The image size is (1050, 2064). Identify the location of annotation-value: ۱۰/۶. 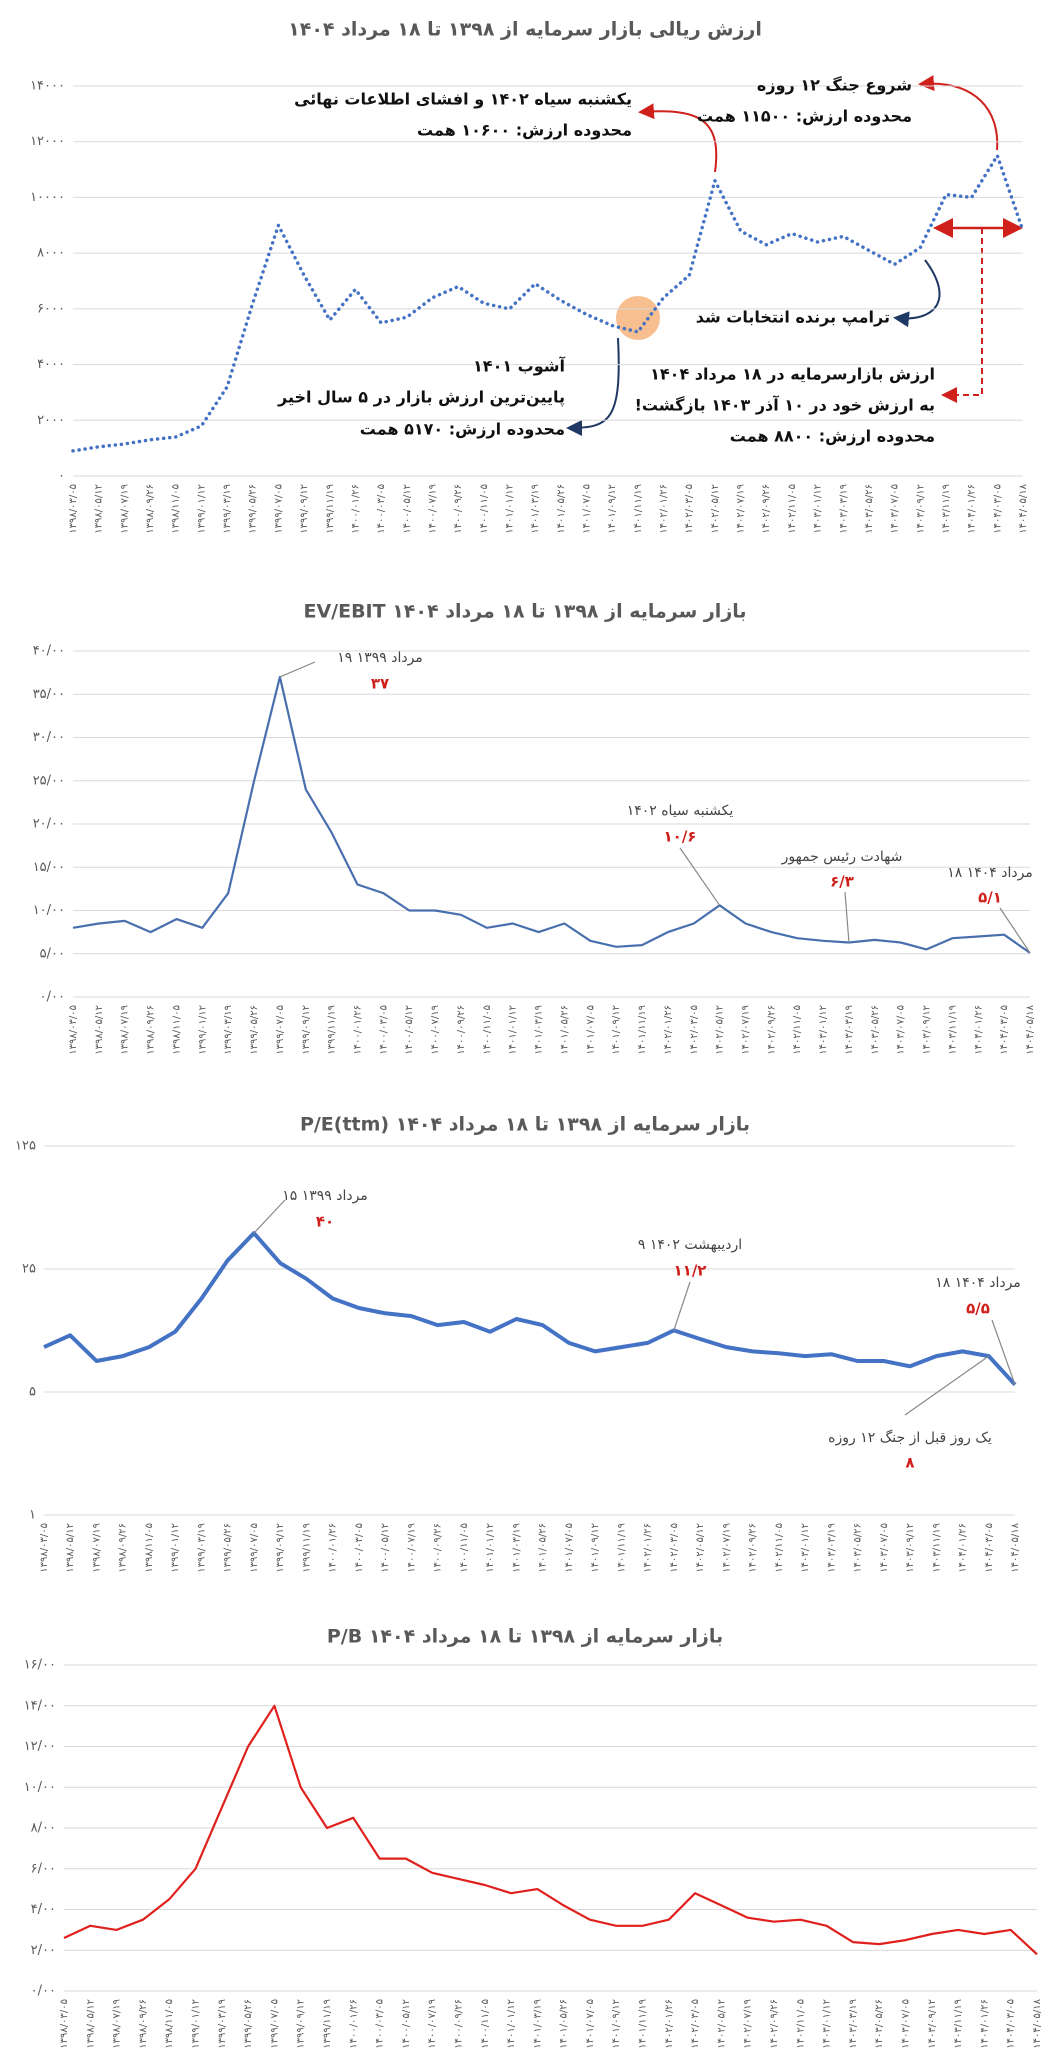
(680, 837).